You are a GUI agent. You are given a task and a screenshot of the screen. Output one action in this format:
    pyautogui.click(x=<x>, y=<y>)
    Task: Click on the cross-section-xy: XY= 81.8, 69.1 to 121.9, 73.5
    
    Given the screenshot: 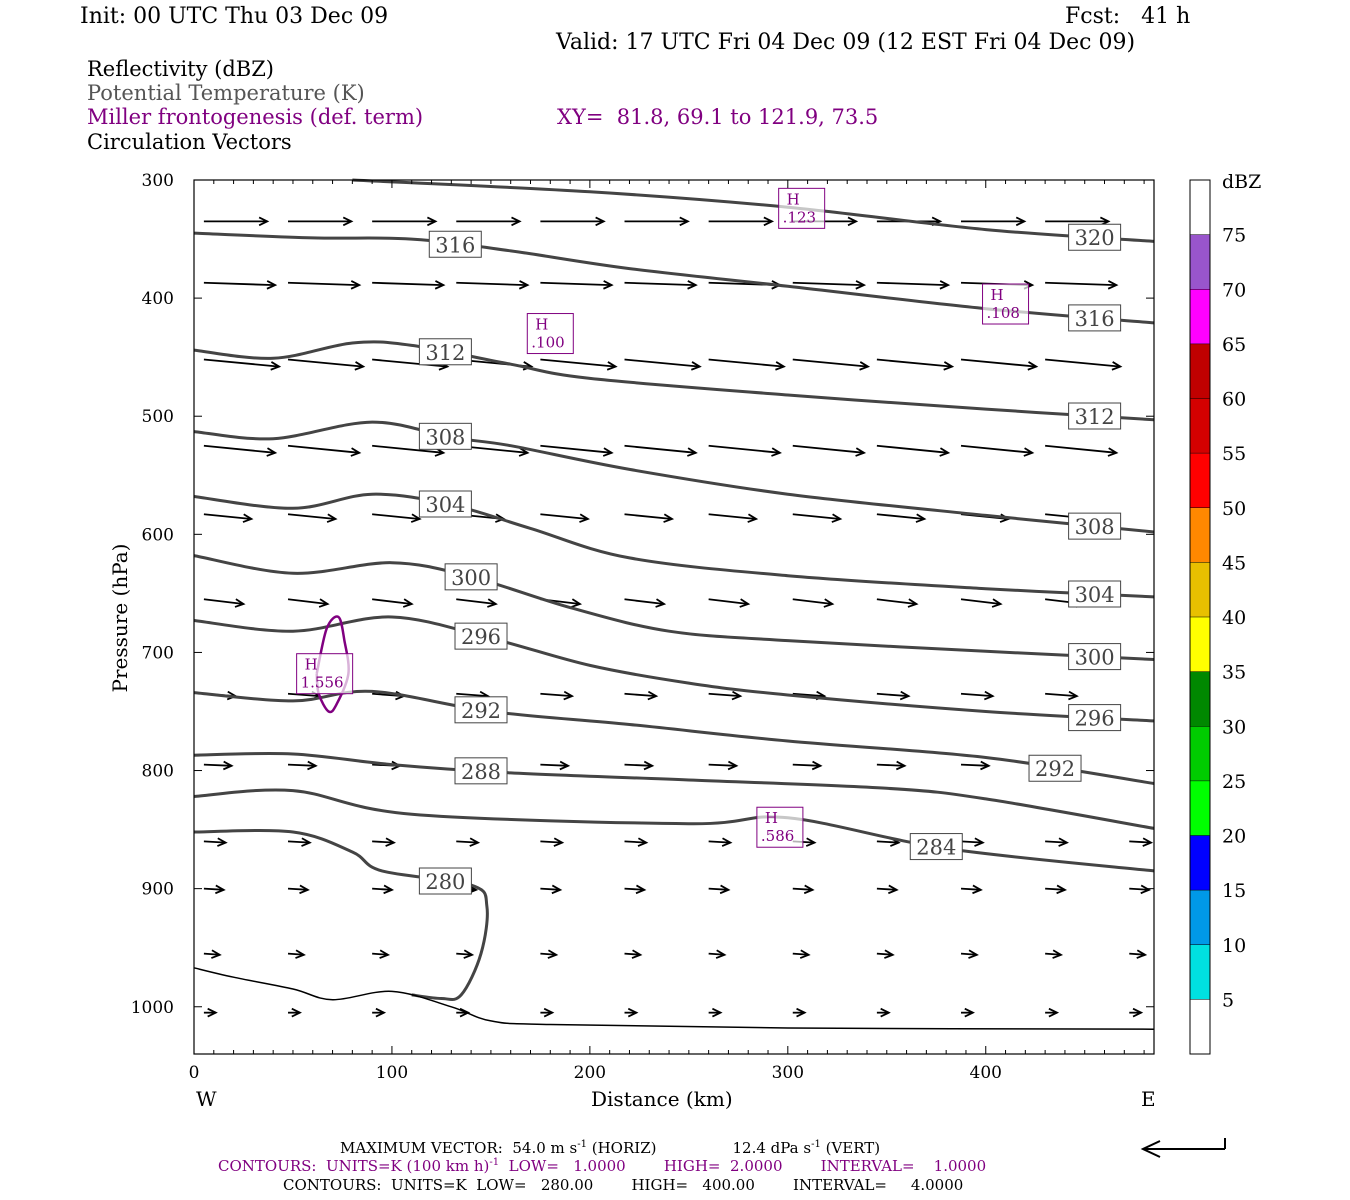 What is the action you would take?
    pyautogui.click(x=718, y=117)
    